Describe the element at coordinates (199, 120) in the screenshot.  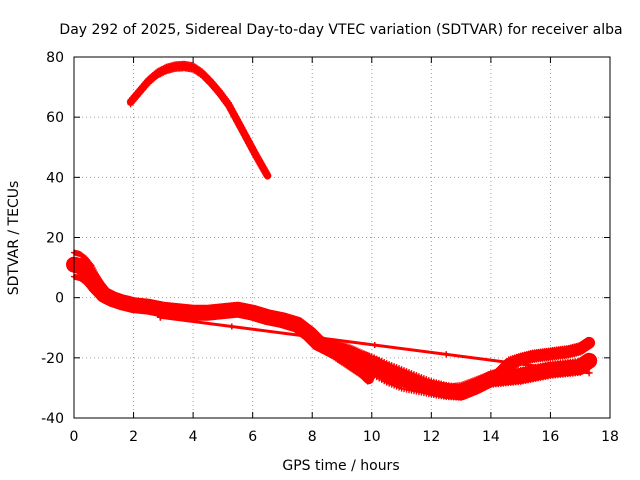
I see `series-upper-arc` at that location.